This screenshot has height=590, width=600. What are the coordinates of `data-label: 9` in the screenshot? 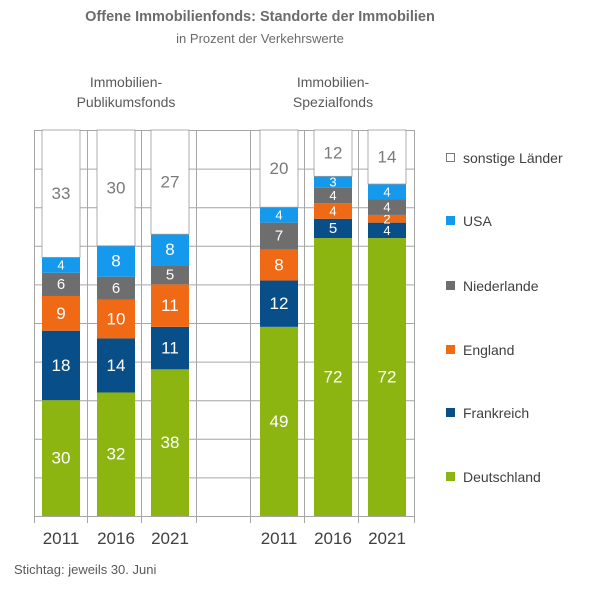 It's located at (60, 313).